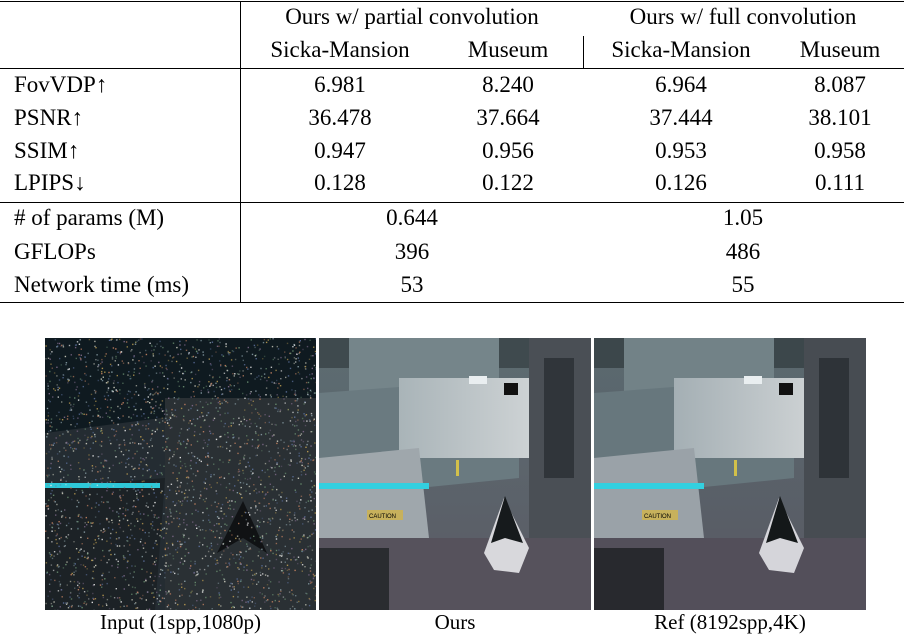 This screenshot has width=904, height=636. What do you see at coordinates (730, 622) in the screenshot?
I see `caption-reference: Ref (8192spp,4K)` at bounding box center [730, 622].